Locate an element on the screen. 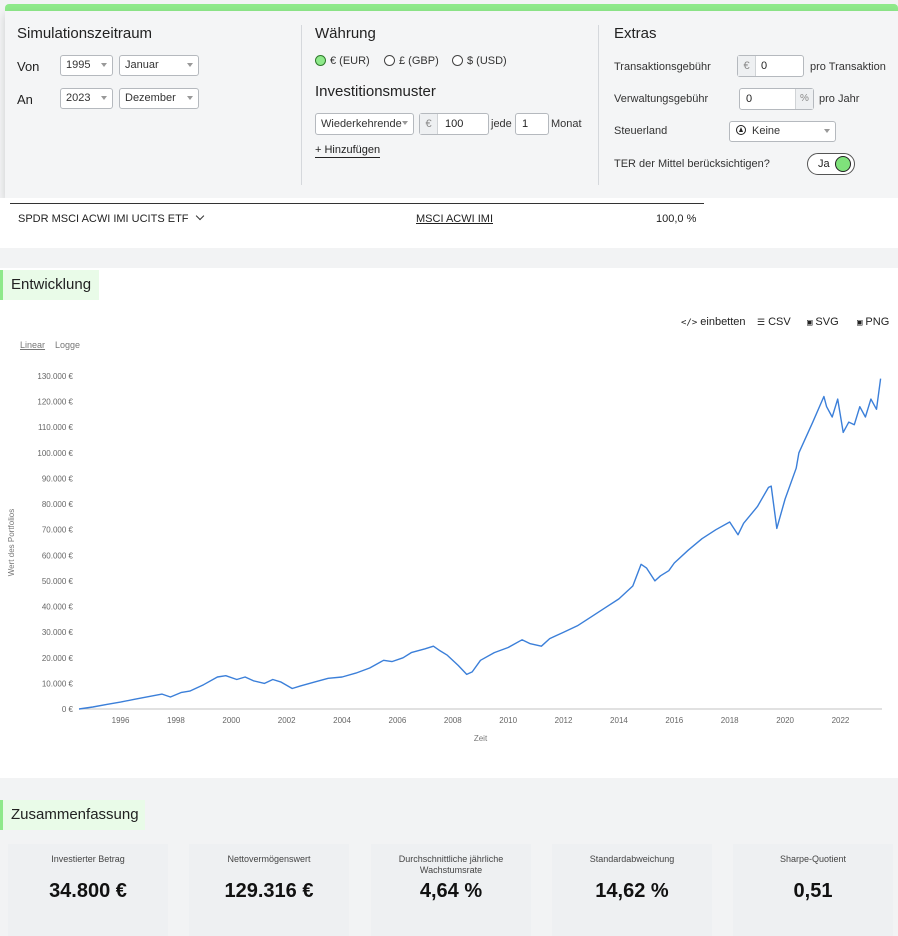 The width and height of the screenshot is (898, 936). currency-option-usd: $ (USD) is located at coordinates (479, 61).